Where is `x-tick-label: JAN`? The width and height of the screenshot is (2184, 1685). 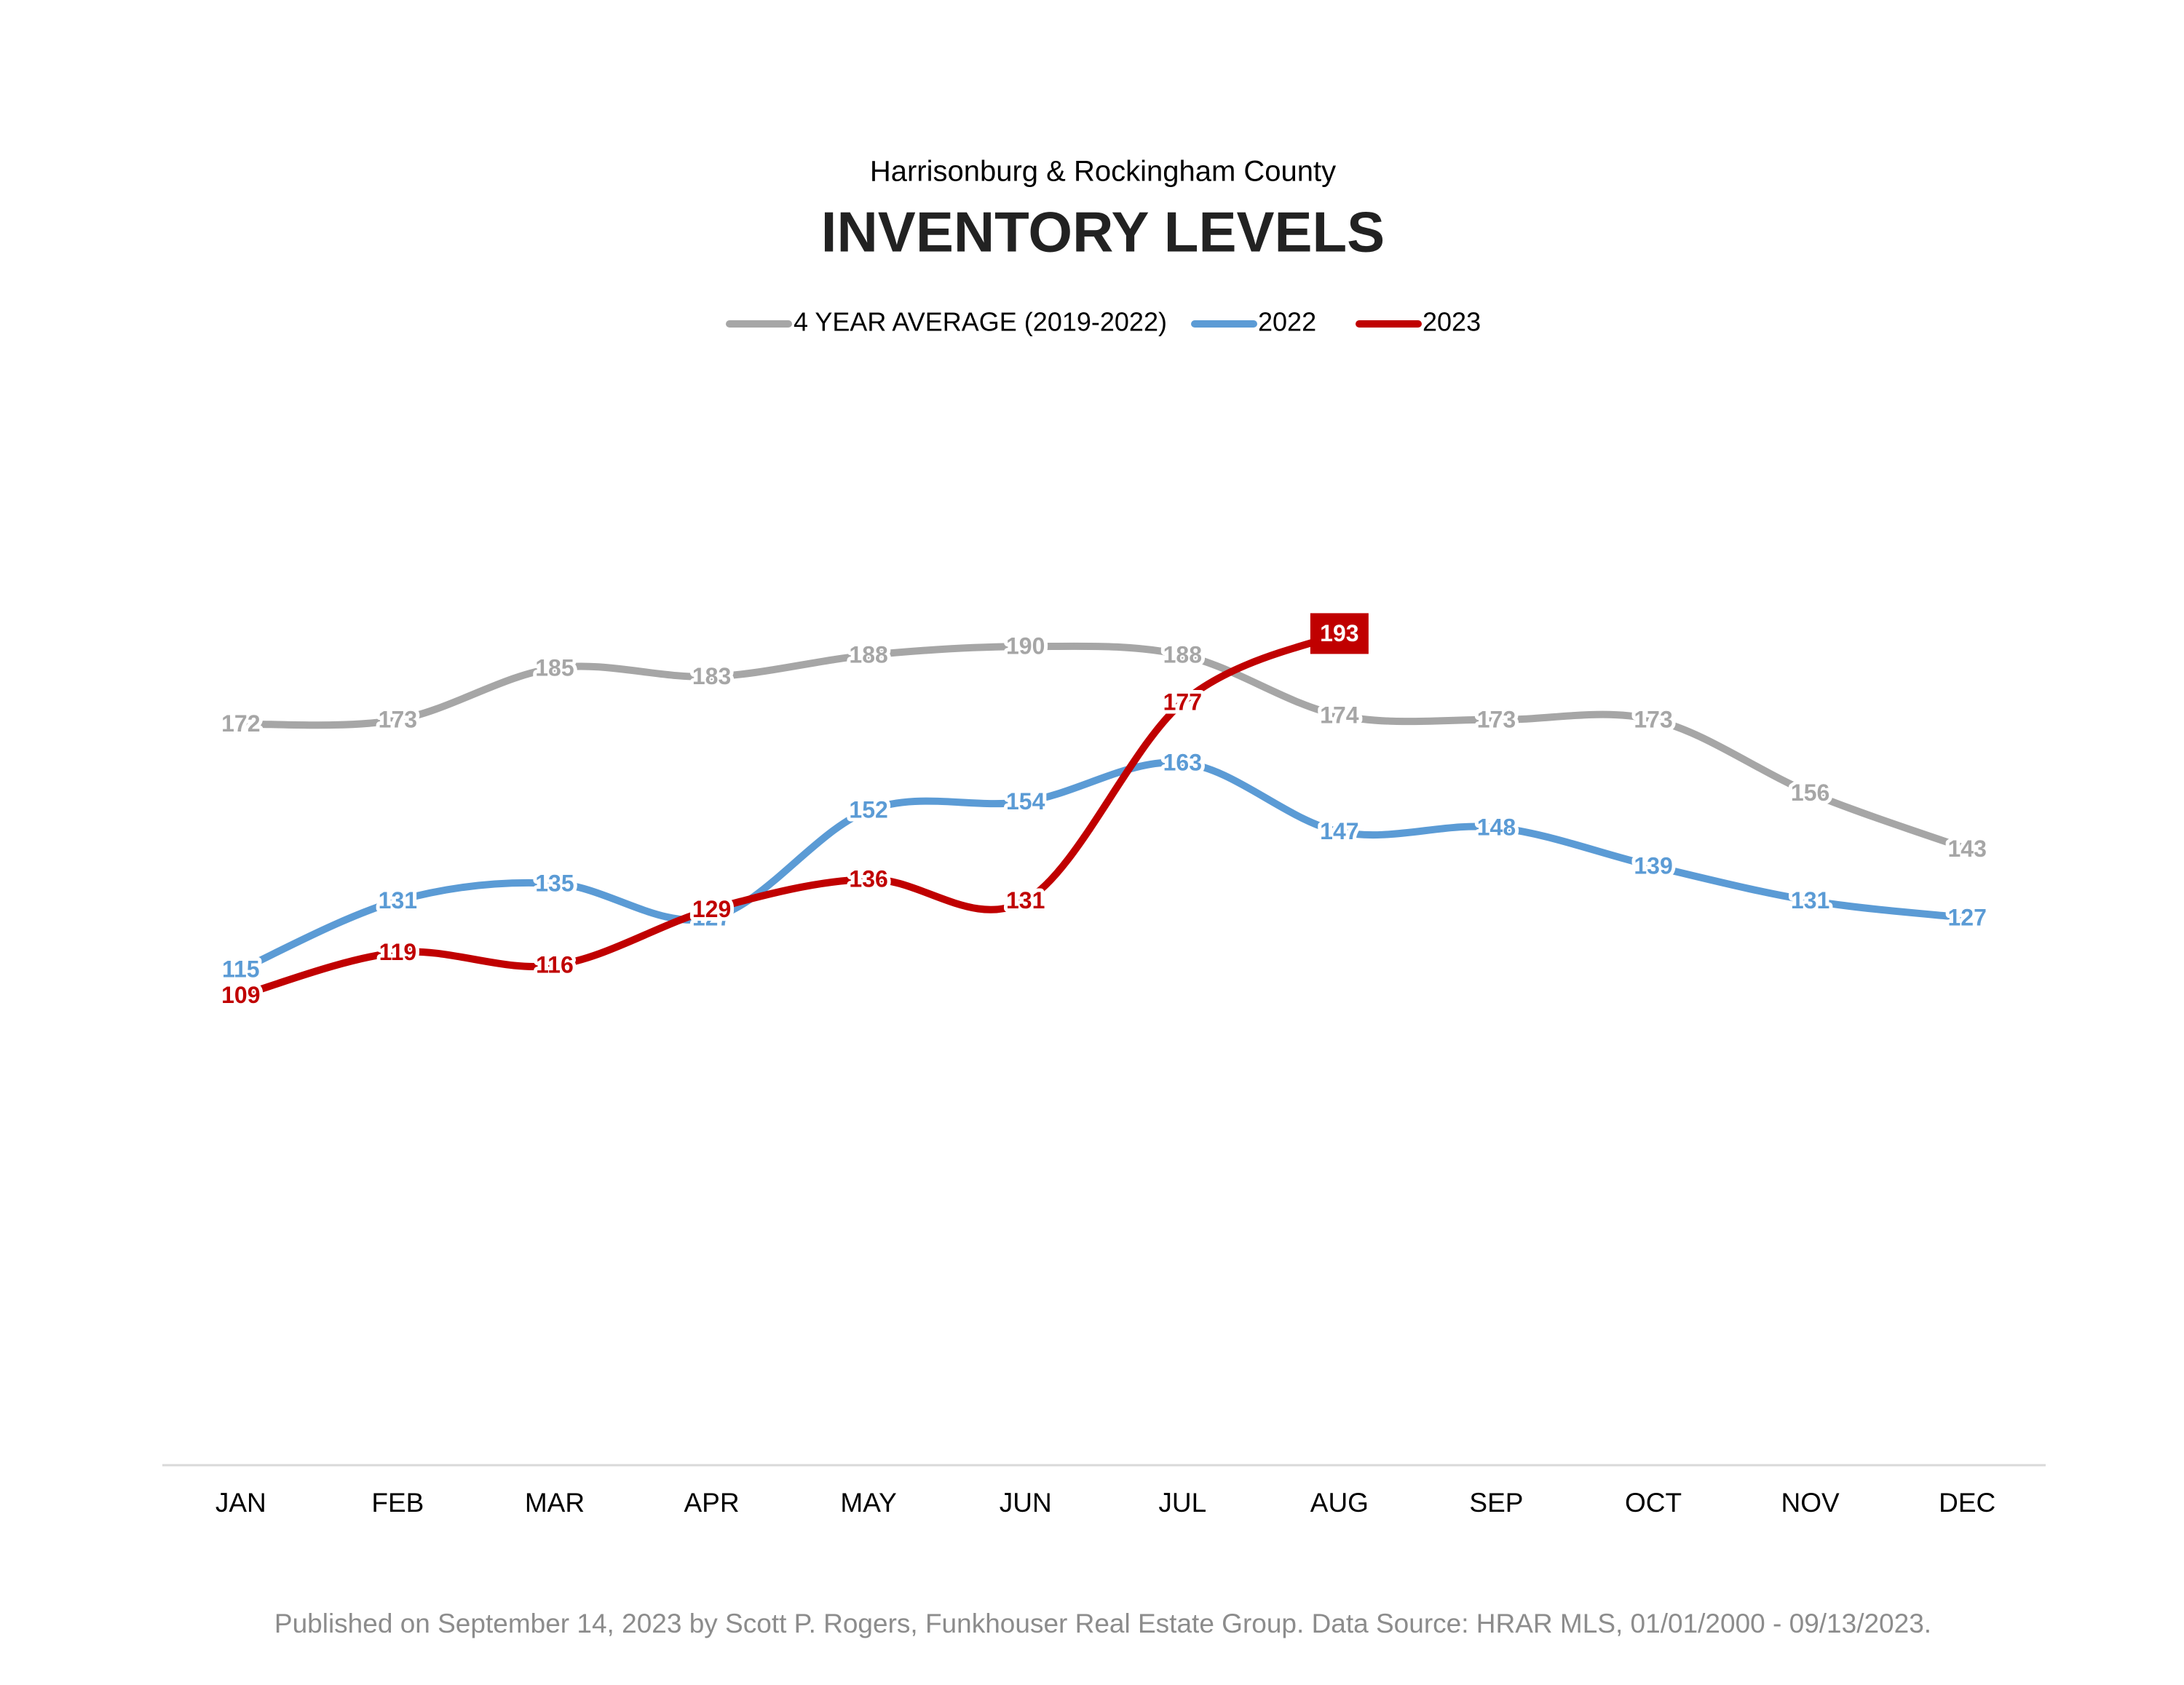
x-tick-label: JAN is located at coordinates (240, 1503).